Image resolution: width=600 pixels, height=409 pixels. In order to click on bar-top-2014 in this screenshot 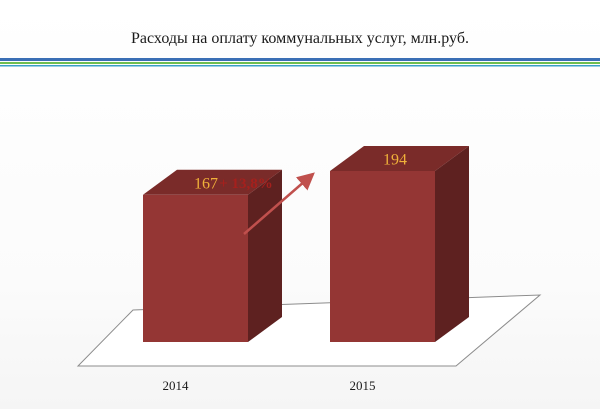, I will do `click(212, 182)`.